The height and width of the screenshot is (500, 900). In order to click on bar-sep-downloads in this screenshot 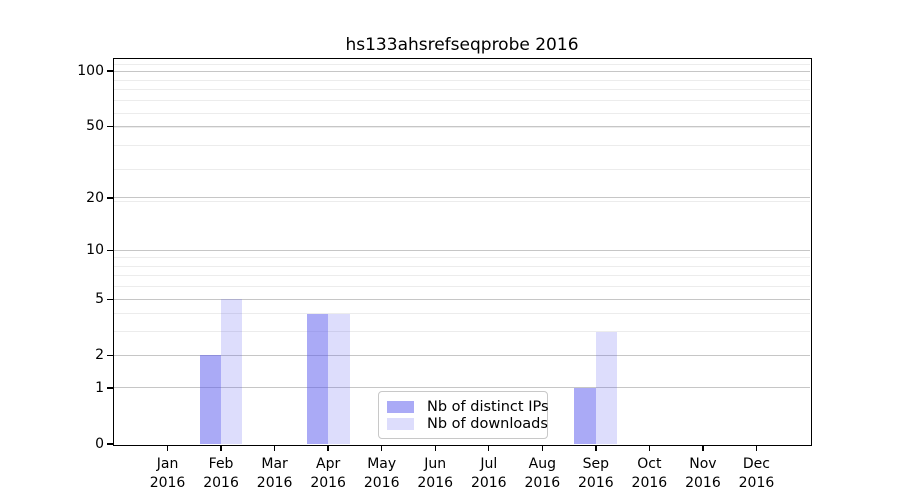, I will do `click(606, 387)`.